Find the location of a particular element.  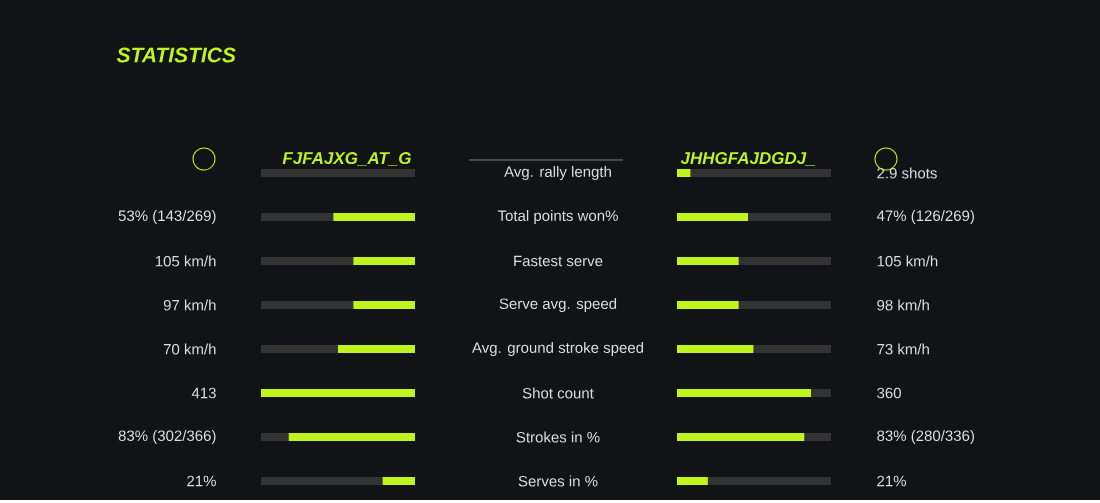

y-tick-label: 73 km/h is located at coordinates (903, 349).